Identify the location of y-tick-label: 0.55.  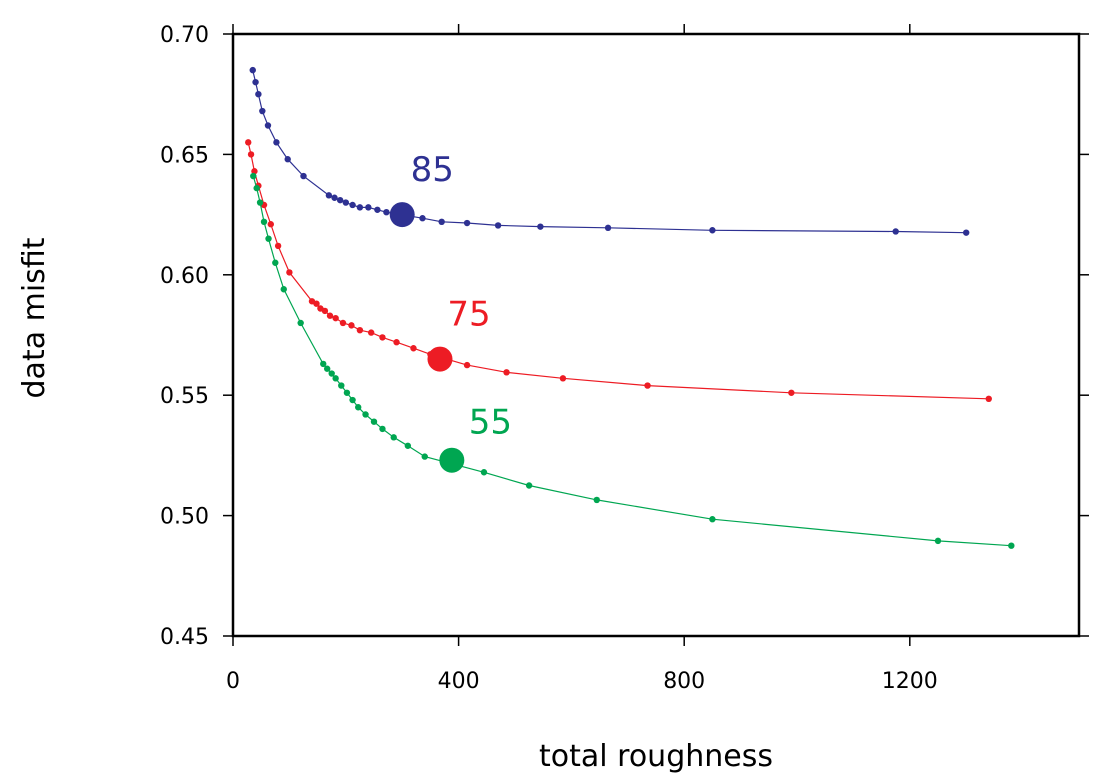
(184, 396).